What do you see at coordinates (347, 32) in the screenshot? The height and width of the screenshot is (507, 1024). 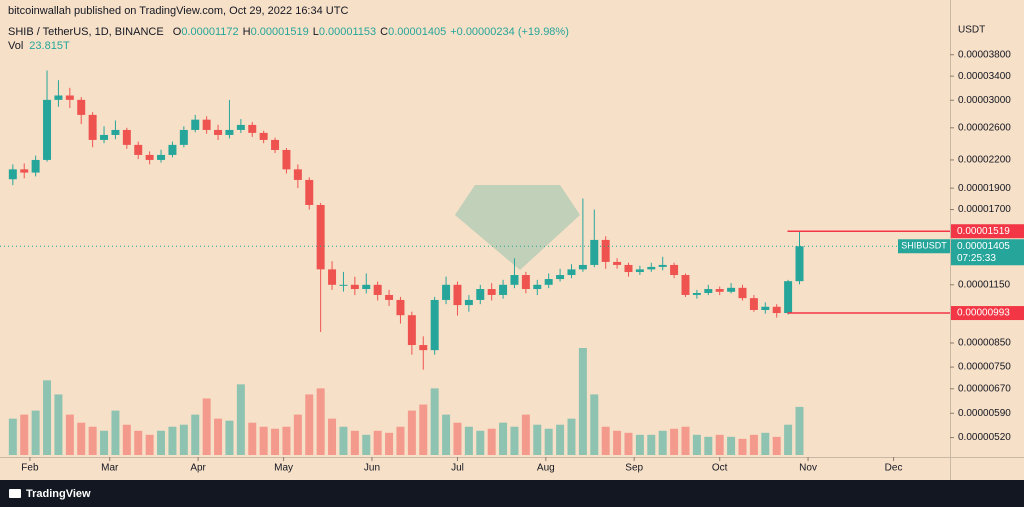 I see `ohlc-value: 0.00001153` at bounding box center [347, 32].